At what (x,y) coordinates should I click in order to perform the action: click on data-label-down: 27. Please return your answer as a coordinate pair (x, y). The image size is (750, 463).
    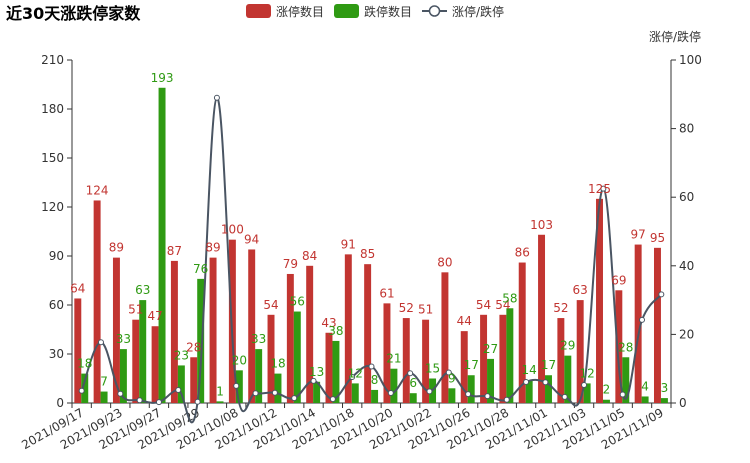
    Looking at the image, I should click on (490, 349).